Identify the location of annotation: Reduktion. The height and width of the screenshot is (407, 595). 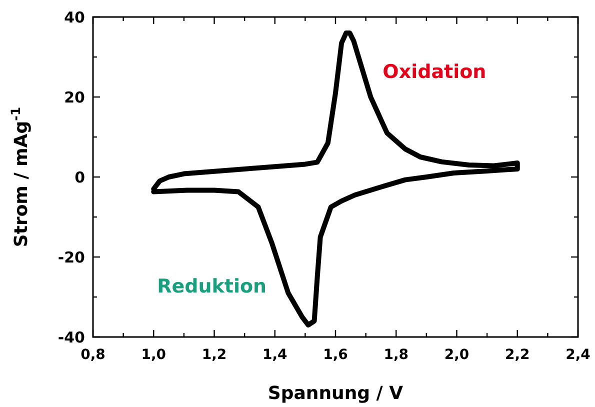
(212, 286).